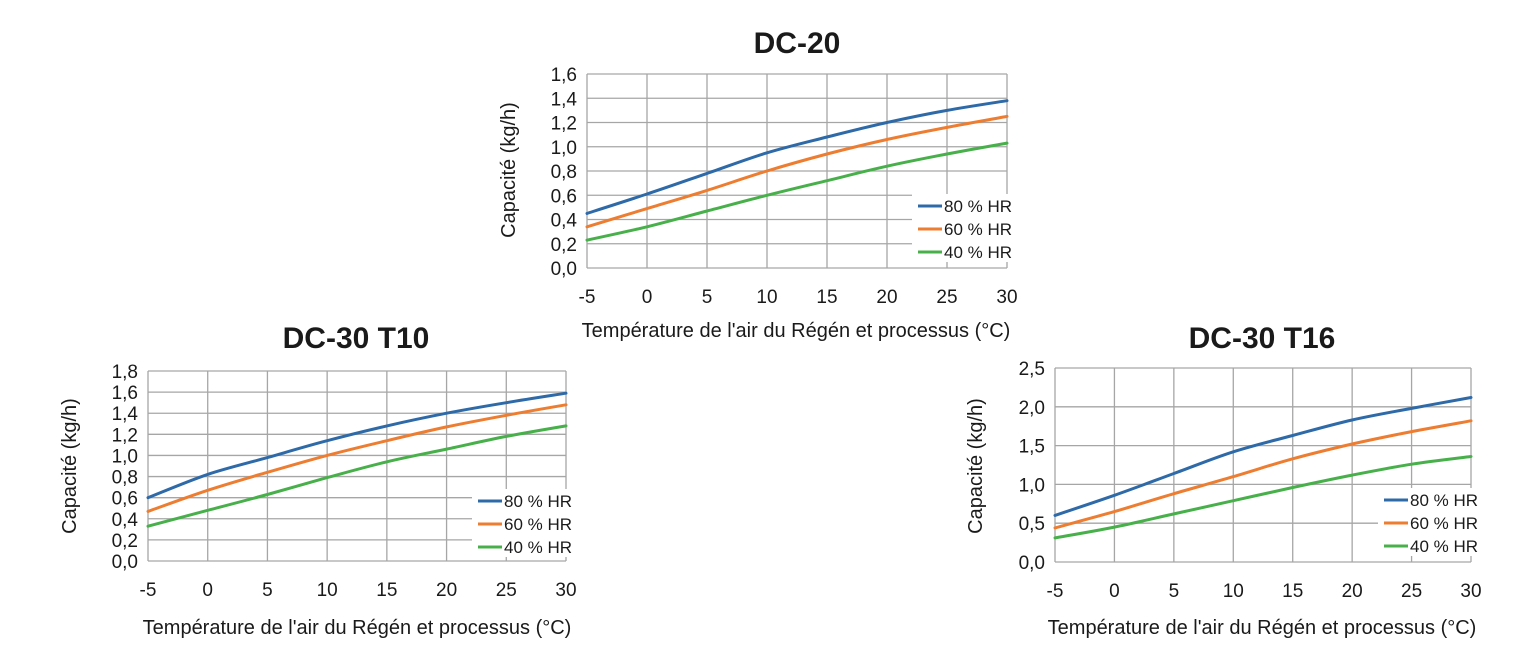  I want to click on chart-title: DC-30 T16, so click(1262, 338).